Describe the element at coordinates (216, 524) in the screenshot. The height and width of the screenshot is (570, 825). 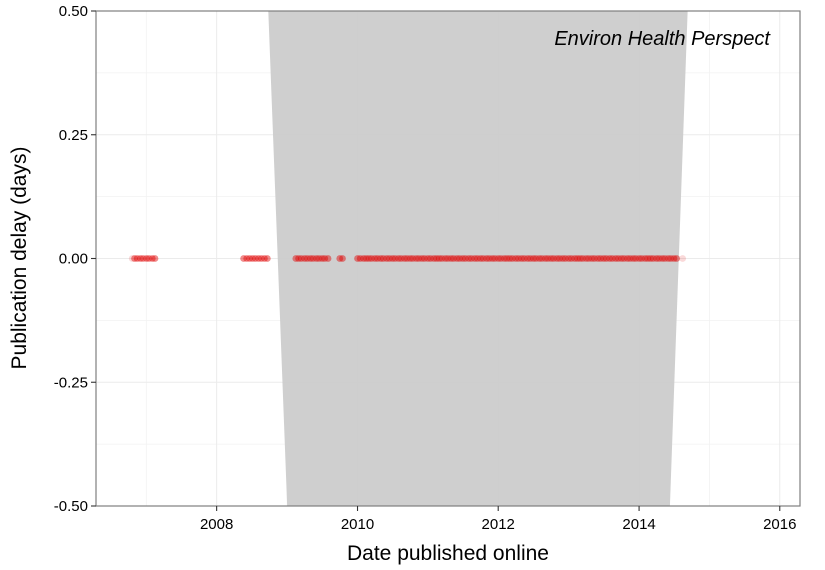
I see `x-tick-label: 2008` at that location.